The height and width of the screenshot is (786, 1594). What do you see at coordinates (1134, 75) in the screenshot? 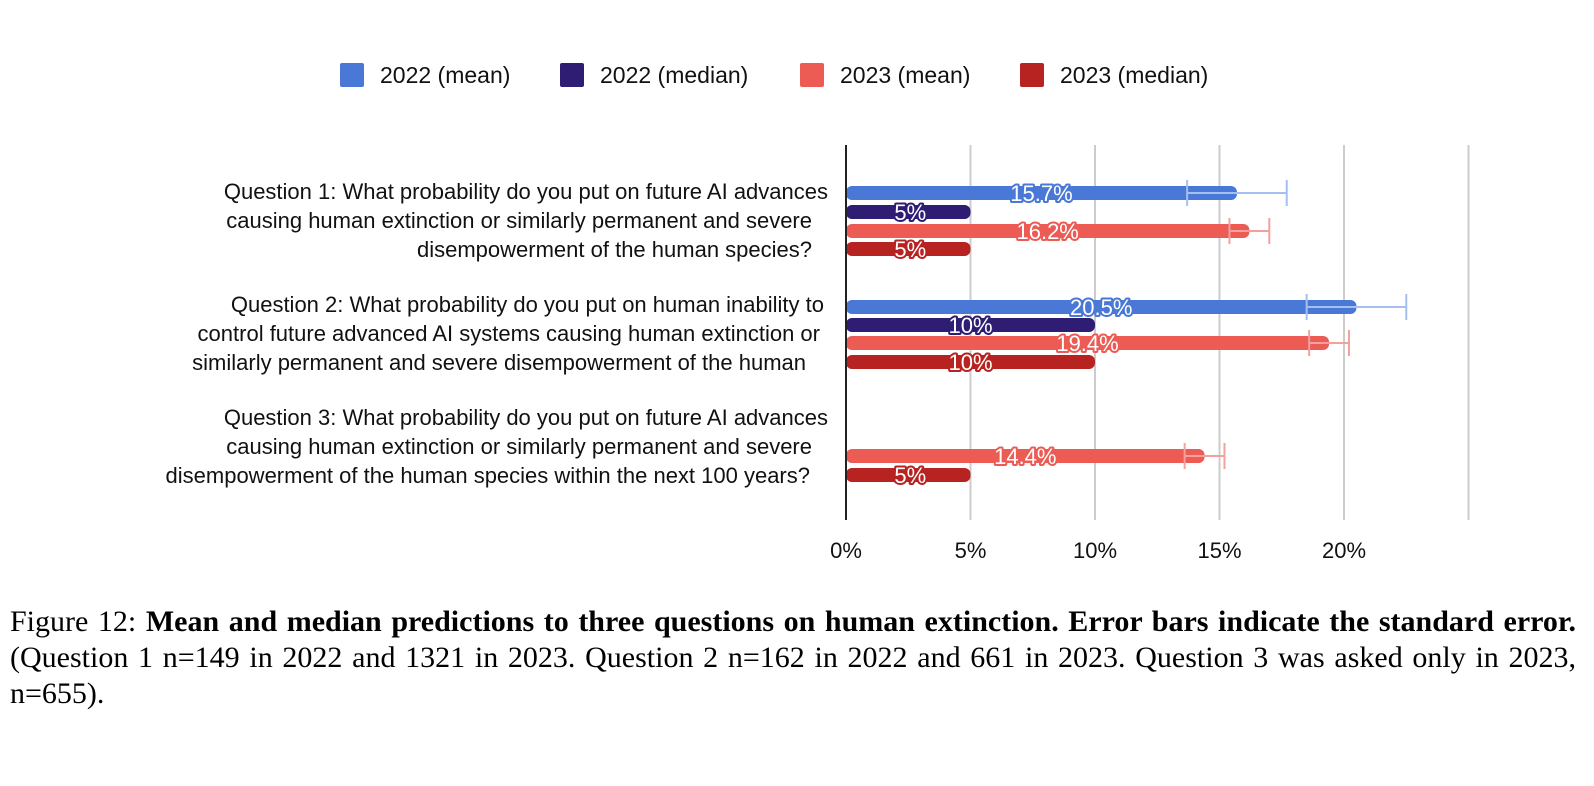
I see `legend-label: 2023 (median)` at bounding box center [1134, 75].